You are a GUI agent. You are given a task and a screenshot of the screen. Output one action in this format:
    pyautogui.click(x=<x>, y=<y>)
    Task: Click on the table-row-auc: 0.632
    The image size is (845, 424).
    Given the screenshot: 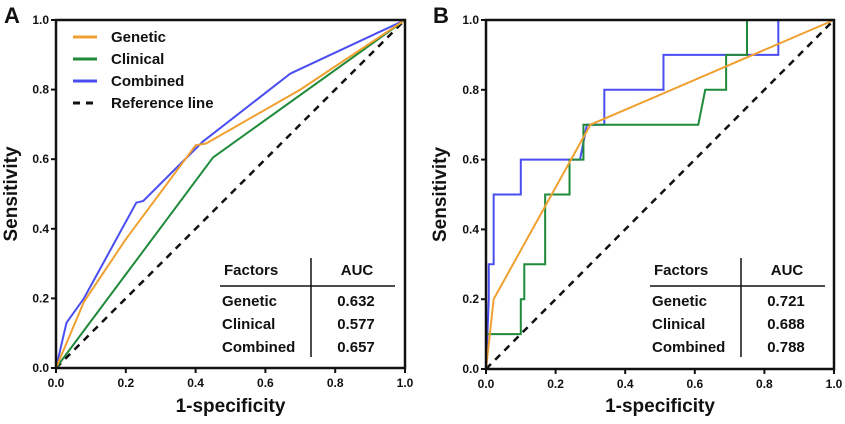 What is the action you would take?
    pyautogui.click(x=356, y=301)
    